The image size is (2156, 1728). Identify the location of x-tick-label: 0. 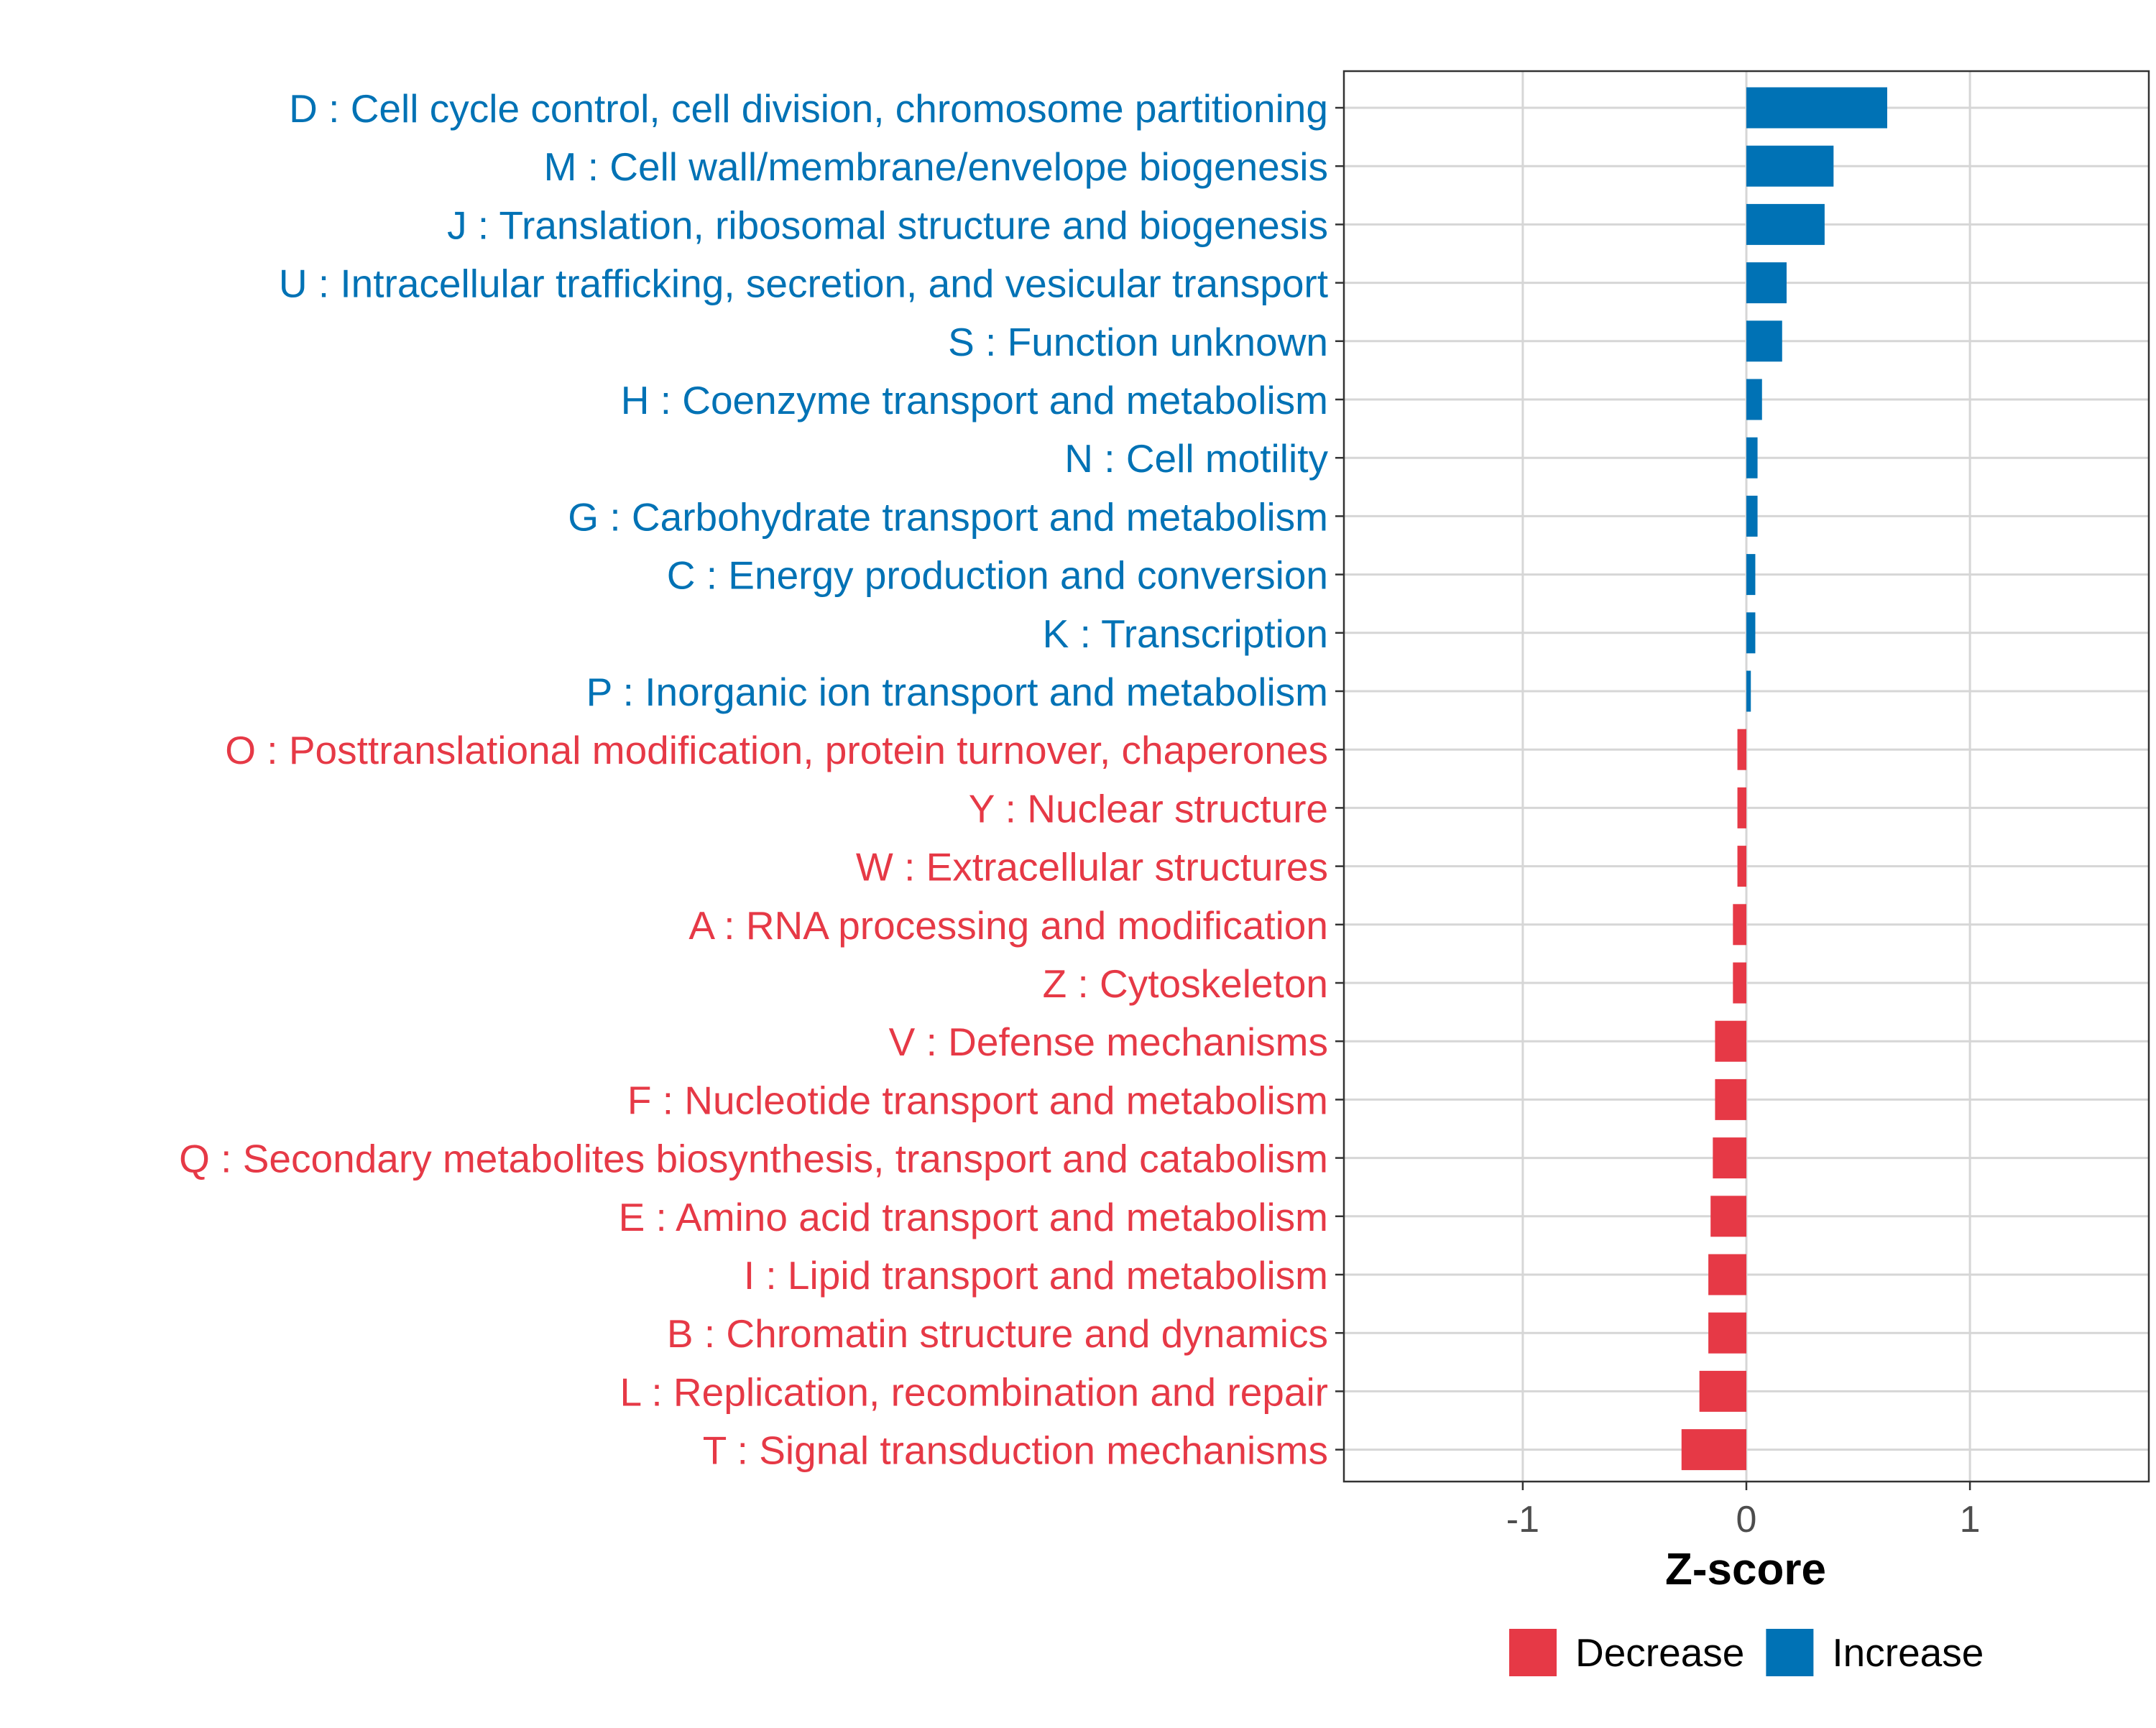
(1746, 1520).